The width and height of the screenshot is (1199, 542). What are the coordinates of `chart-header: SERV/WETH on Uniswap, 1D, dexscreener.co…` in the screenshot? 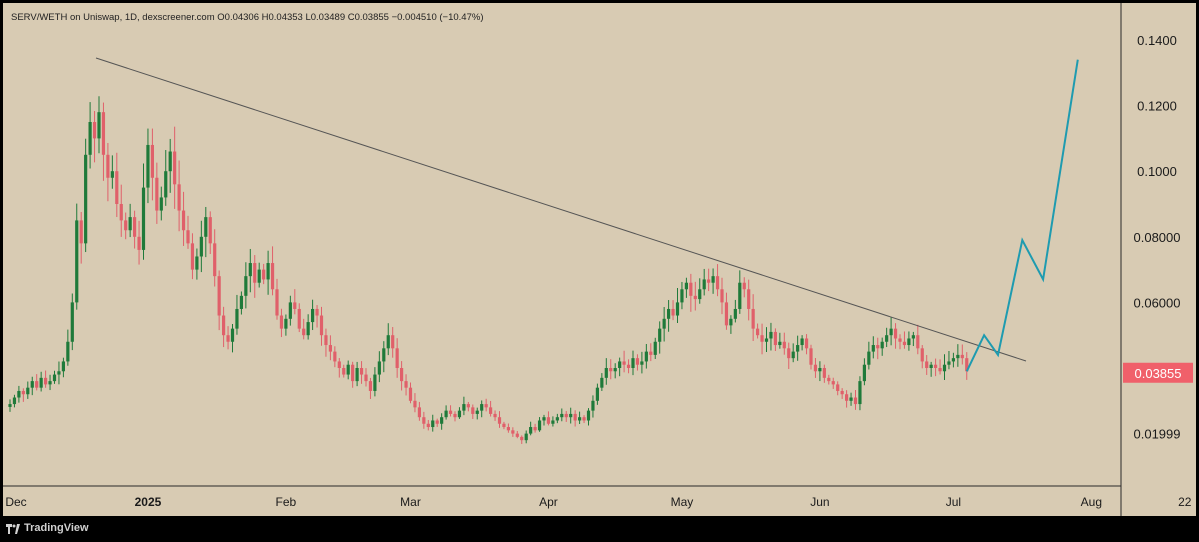 It's located at (247, 17).